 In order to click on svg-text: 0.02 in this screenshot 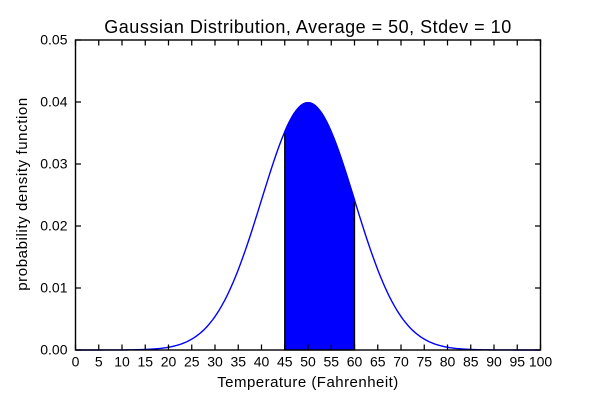, I will do `click(53, 225)`.